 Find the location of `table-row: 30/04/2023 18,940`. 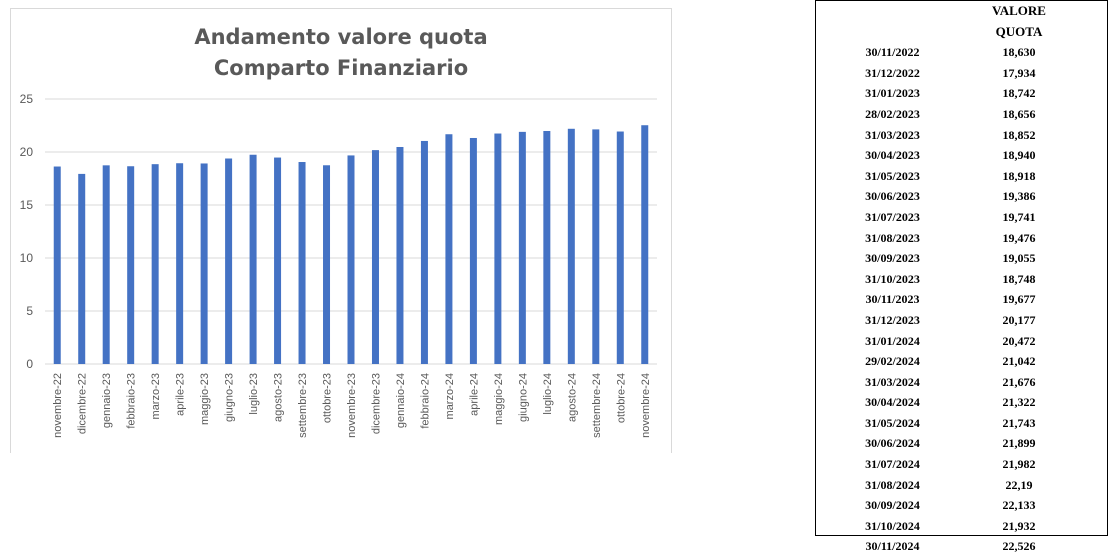

table-row: 30/04/2023 18,940 is located at coordinates (961, 155).